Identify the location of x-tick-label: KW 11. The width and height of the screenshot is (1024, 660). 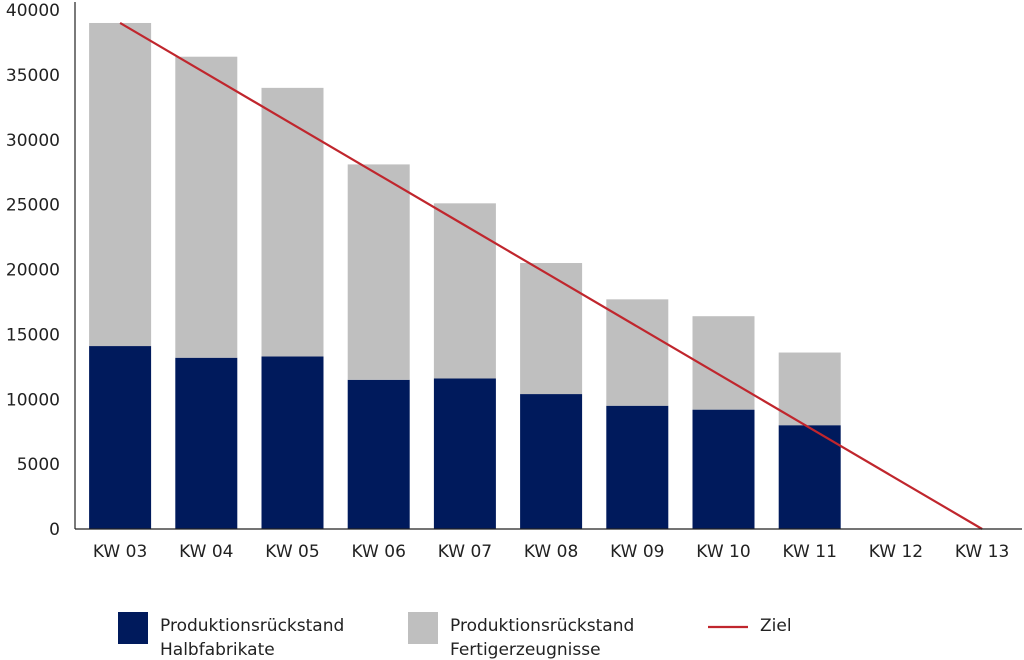
(810, 552).